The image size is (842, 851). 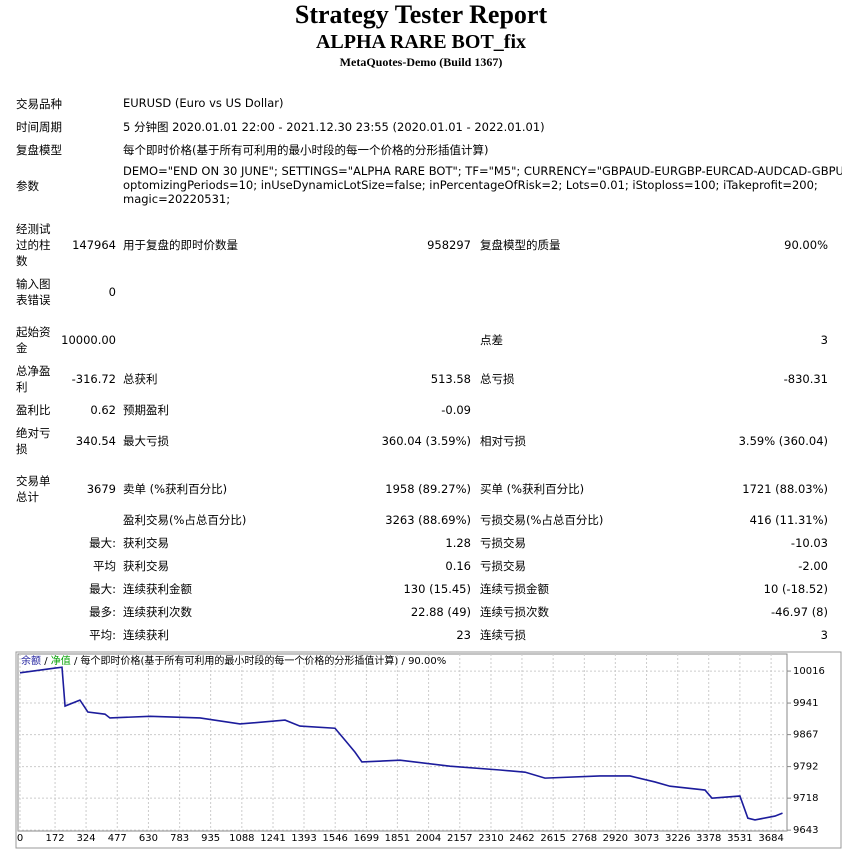 I want to click on x-tick-label: 3073, so click(x=646, y=838).